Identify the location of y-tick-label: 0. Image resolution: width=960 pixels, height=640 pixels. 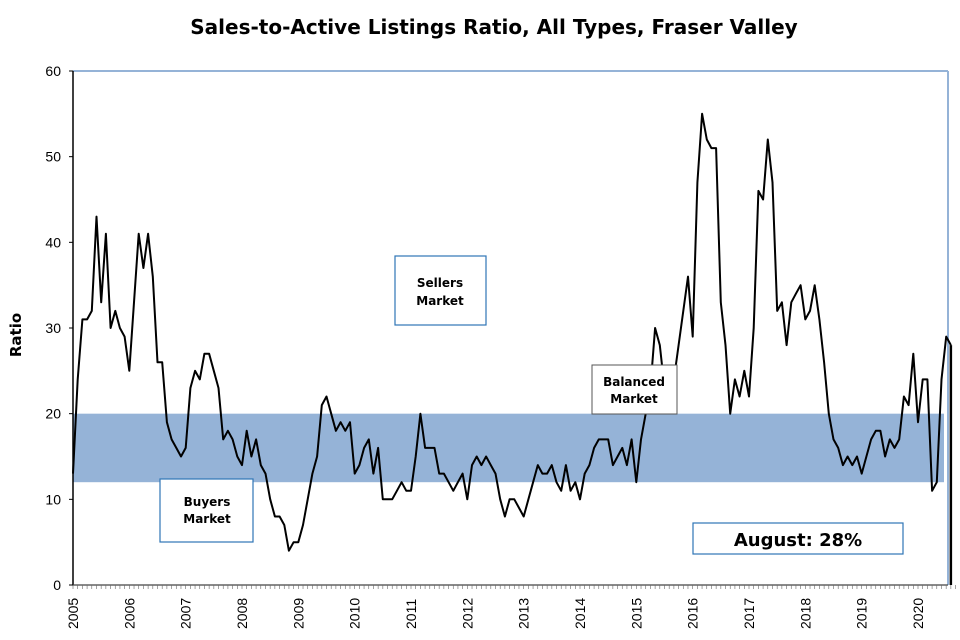
(57, 585).